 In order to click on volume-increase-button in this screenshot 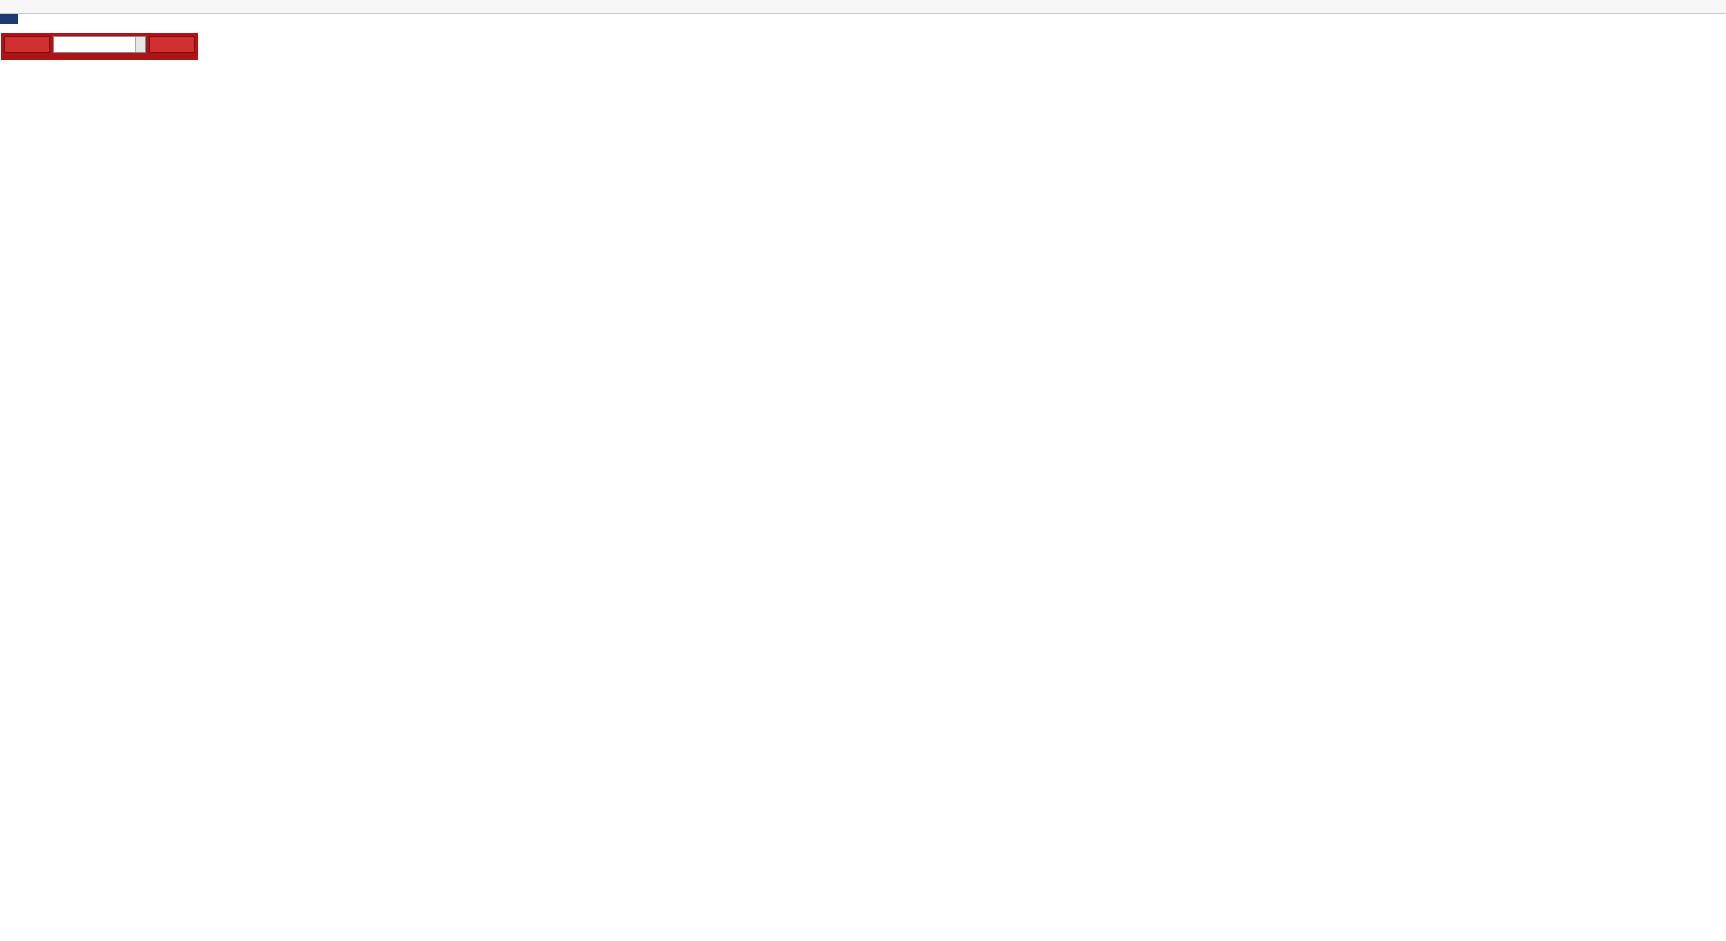, I will do `click(140, 41)`.